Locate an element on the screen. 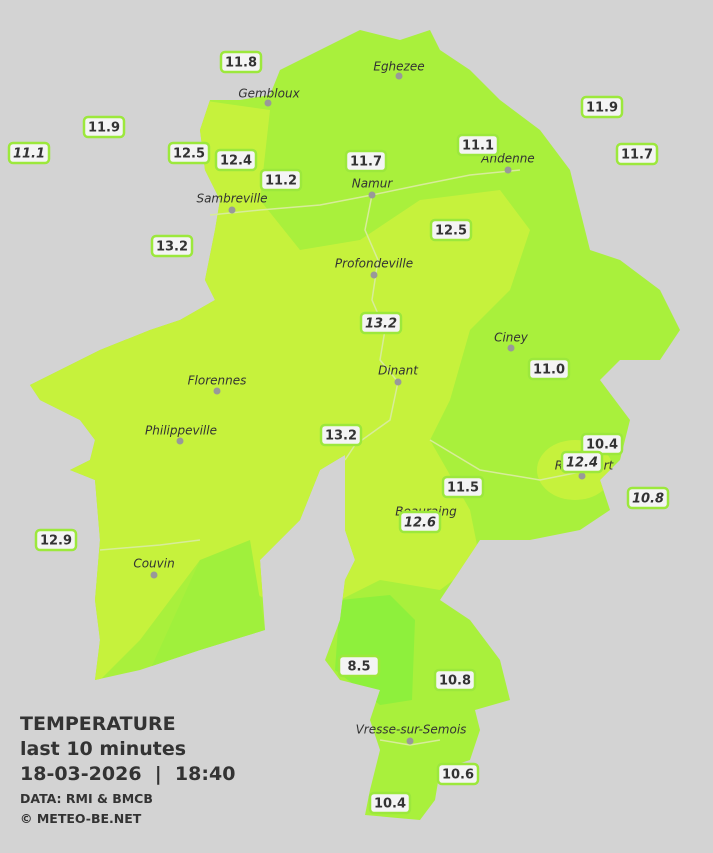 This screenshot has height=853, width=713. city-label: Sambreville is located at coordinates (231, 199).